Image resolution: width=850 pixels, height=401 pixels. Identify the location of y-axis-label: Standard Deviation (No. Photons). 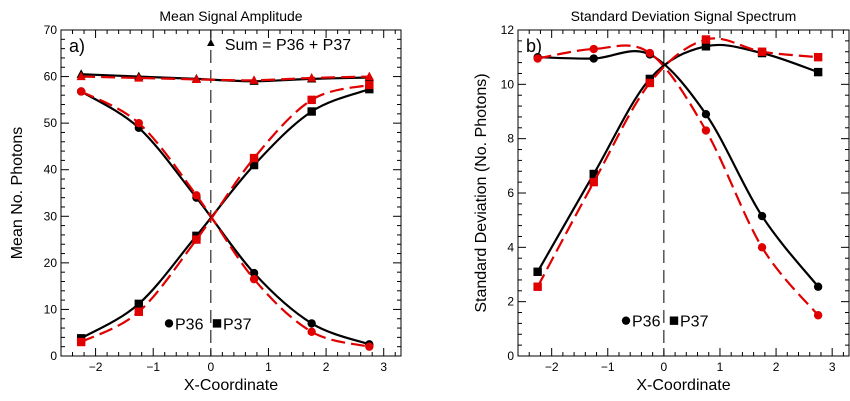
(481, 192).